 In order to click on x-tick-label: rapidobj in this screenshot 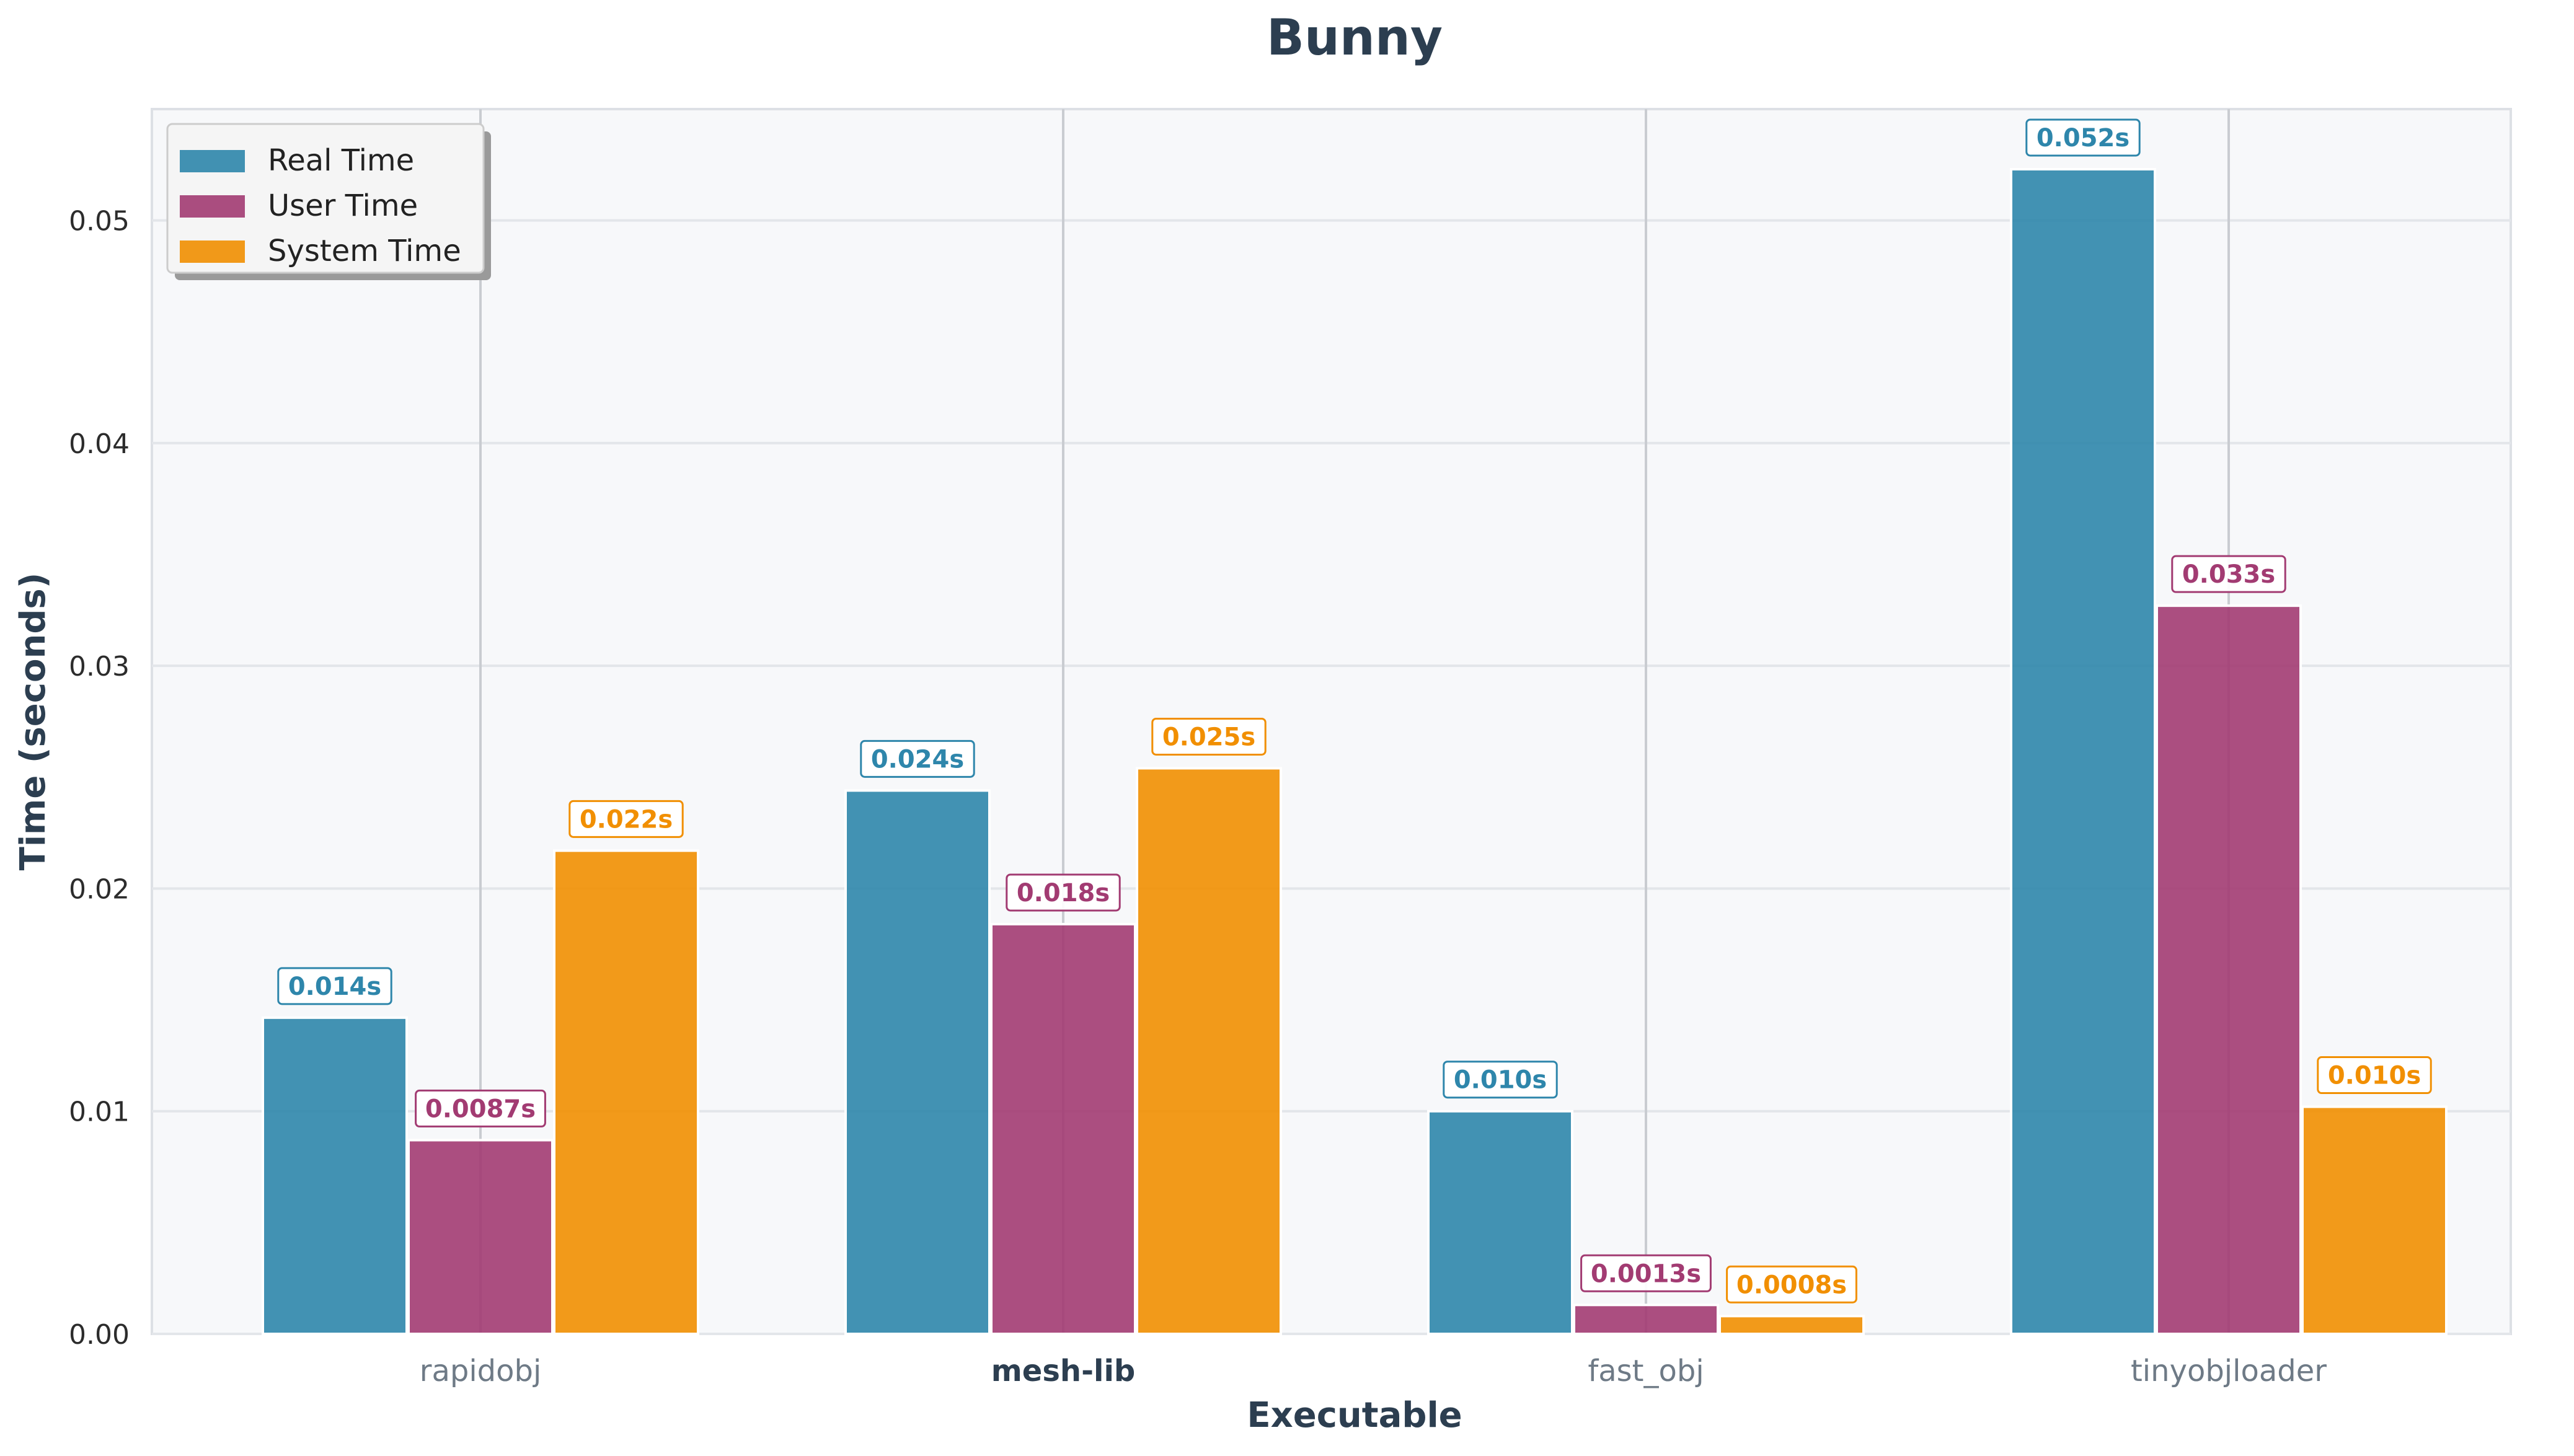, I will do `click(481, 1371)`.